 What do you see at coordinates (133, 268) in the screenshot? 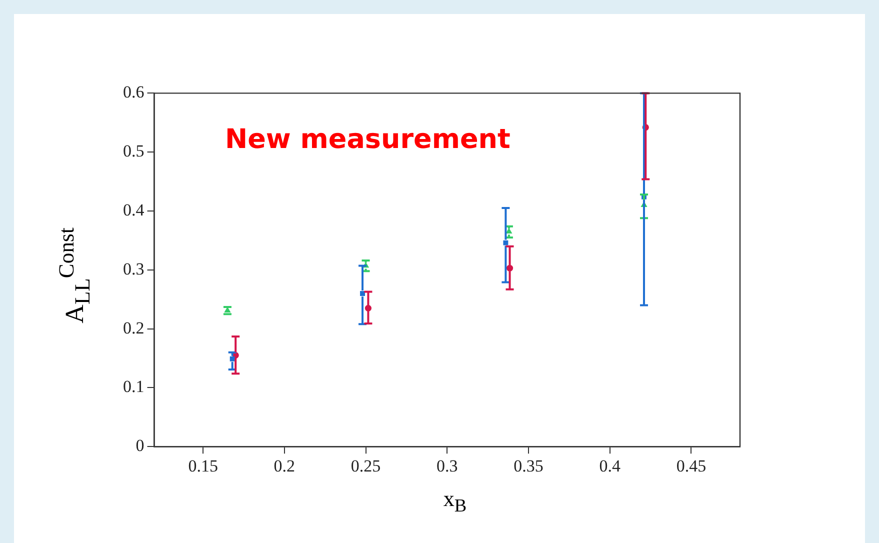
I see `y-tick-label: 0.3` at bounding box center [133, 268].